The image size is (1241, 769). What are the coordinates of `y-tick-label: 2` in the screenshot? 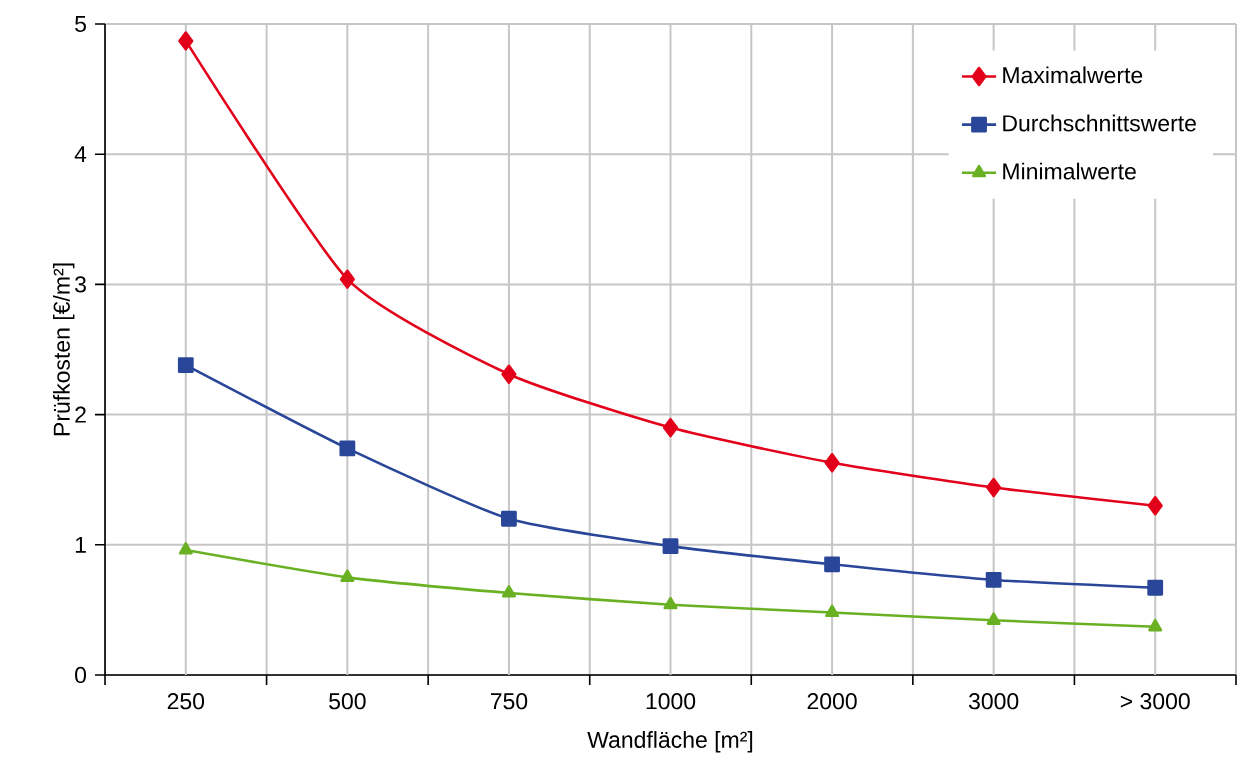 It's located at (80, 414).